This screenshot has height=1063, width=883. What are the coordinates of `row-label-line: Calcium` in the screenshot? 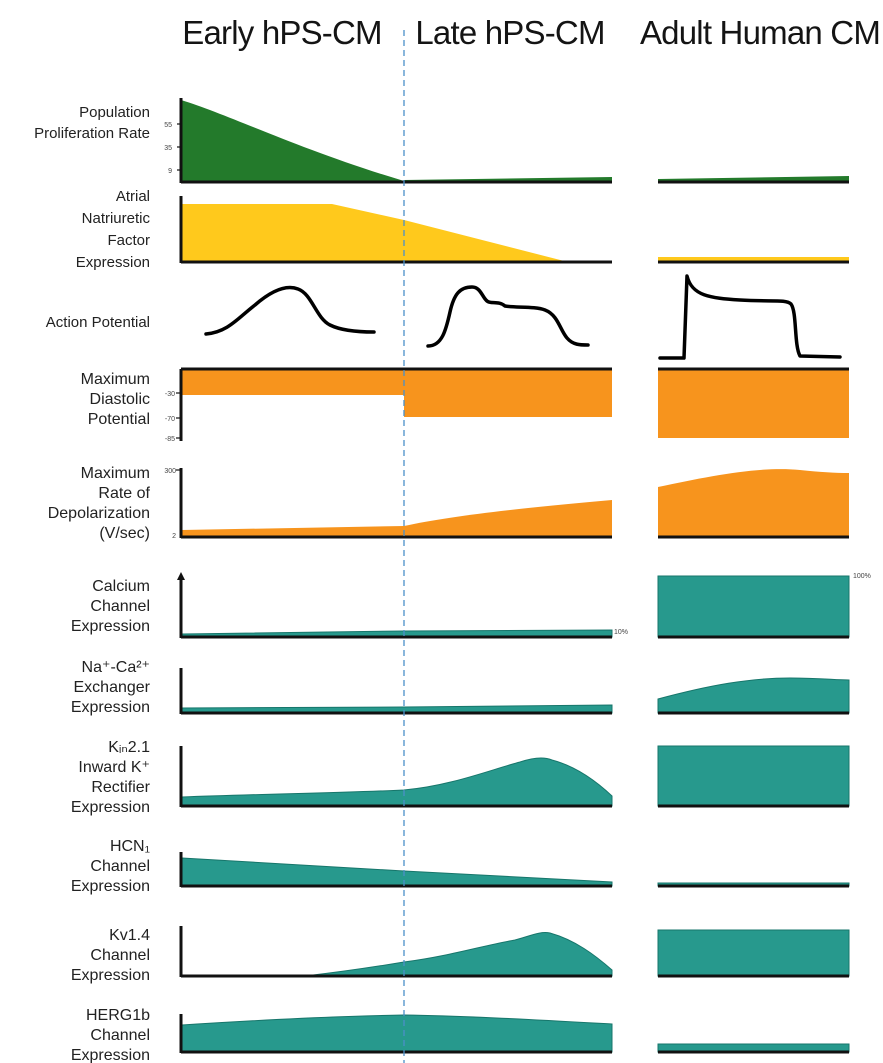 It's located at (121, 586).